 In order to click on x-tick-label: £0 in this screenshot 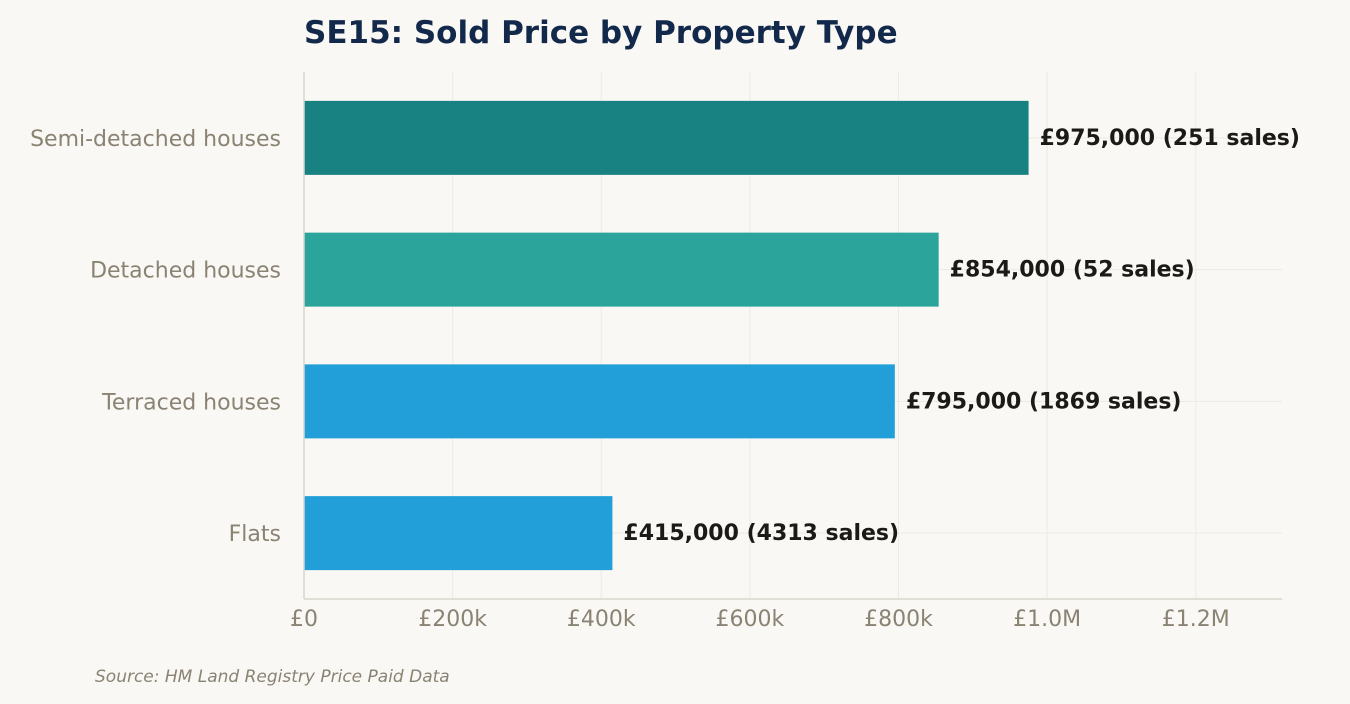, I will do `click(304, 619)`.